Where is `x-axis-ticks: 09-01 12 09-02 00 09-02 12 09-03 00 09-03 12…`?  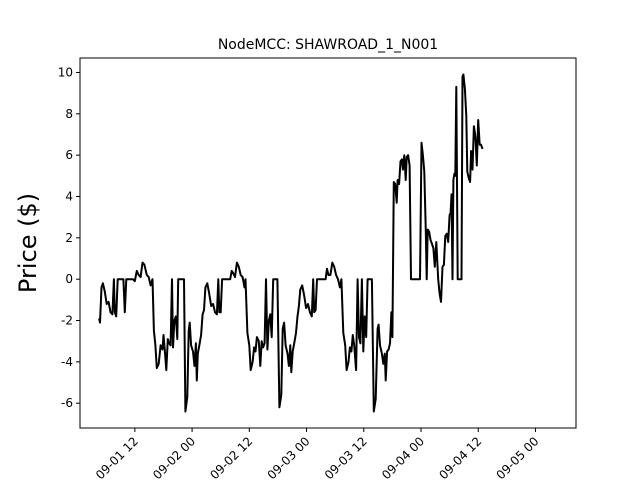
x-axis-ticks: 09-01 12 09-02 00 09-02 12 09-03 00 09-03 12… is located at coordinates (317, 454).